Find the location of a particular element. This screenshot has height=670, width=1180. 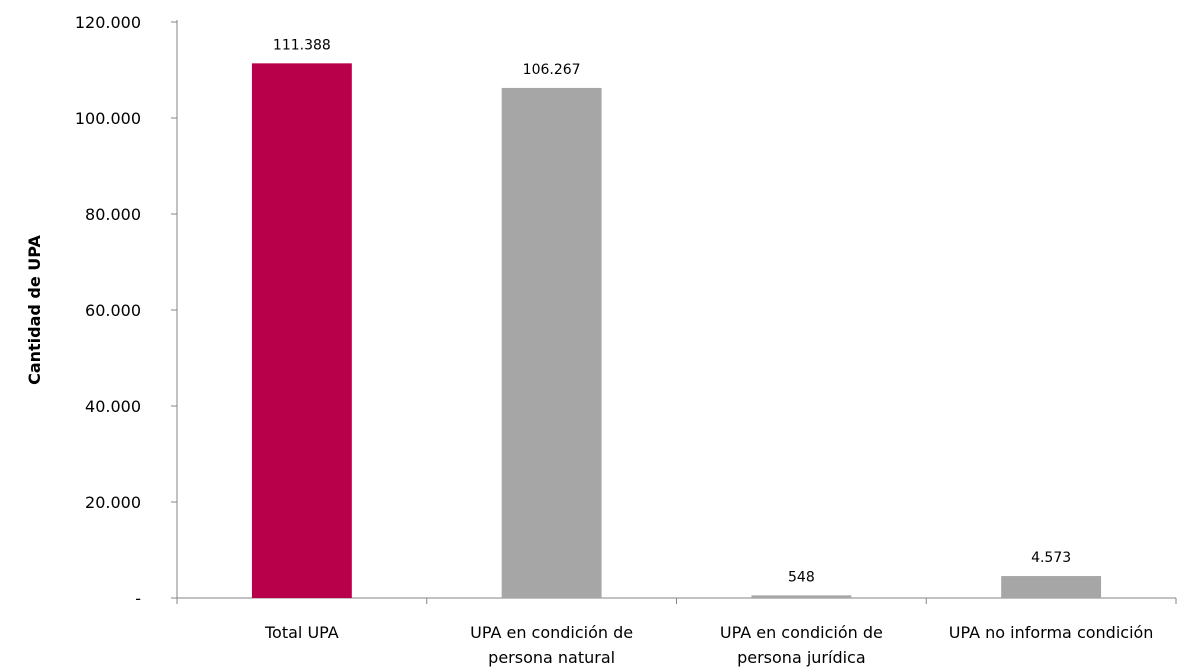

x-category-label: Total UPA is located at coordinates (301, 632).